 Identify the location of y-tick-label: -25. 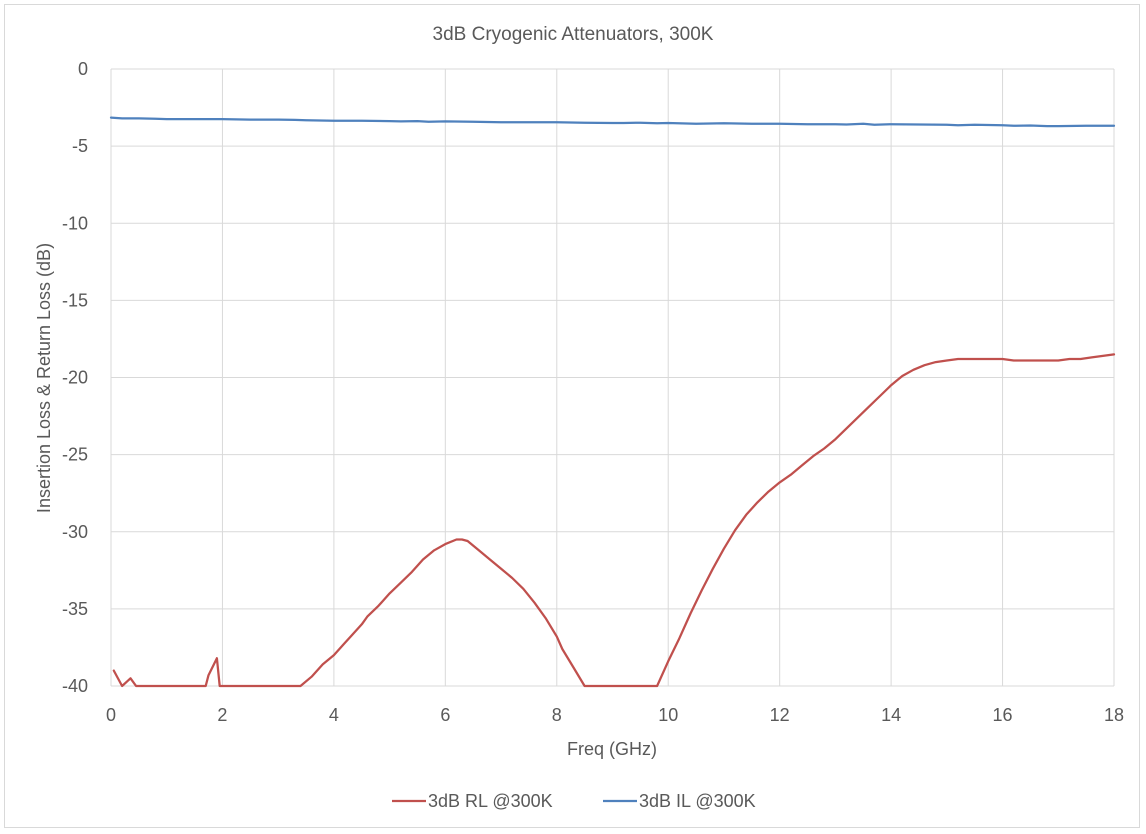
(75, 455).